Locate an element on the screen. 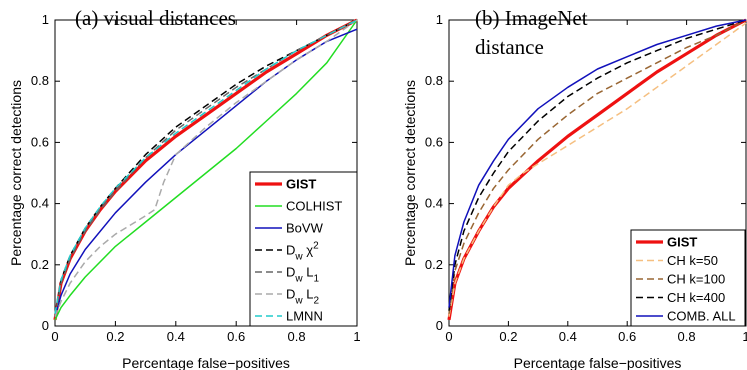 Image resolution: width=747 pixels, height=370 pixels. chart-title: (a) visual distances is located at coordinates (155, 18).